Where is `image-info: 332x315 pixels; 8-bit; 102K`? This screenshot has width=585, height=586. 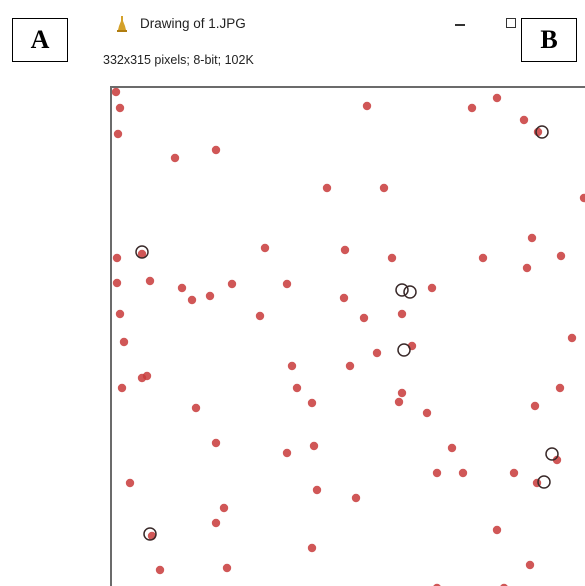 image-info: 332x315 pixels; 8-bit; 102K is located at coordinates (178, 60).